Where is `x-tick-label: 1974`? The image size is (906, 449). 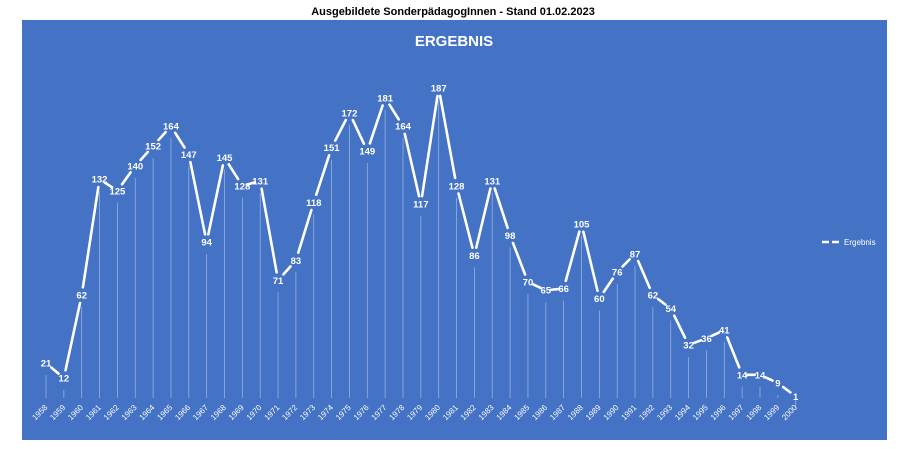
x-tick-label: 1974 is located at coordinates (325, 412).